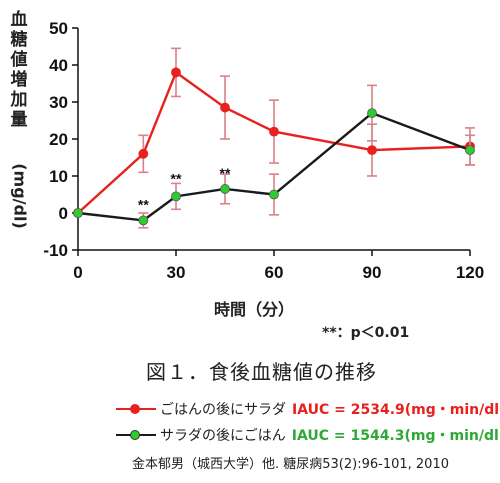 The width and height of the screenshot is (500, 483). Describe the element at coordinates (58, 139) in the screenshot. I see `y-tick-label: 20` at that location.